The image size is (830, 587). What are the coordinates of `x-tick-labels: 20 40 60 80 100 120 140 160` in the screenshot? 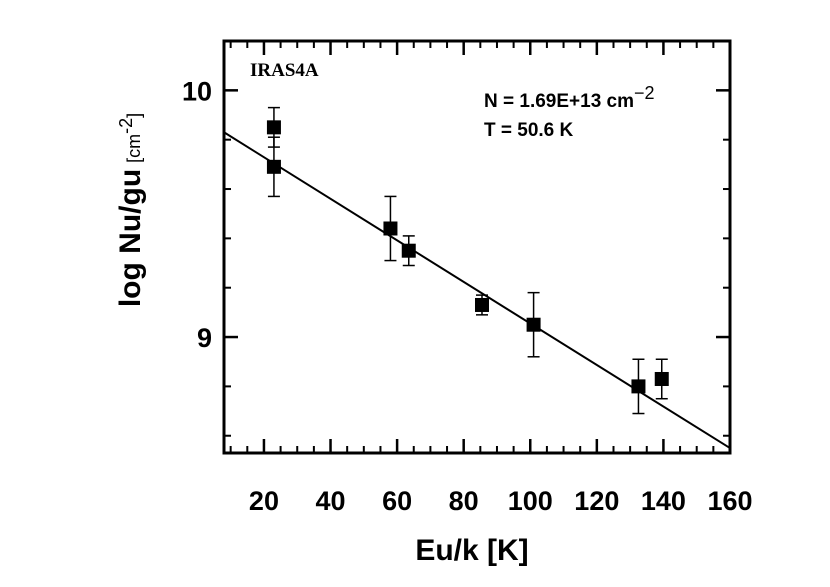 It's located at (501, 501).